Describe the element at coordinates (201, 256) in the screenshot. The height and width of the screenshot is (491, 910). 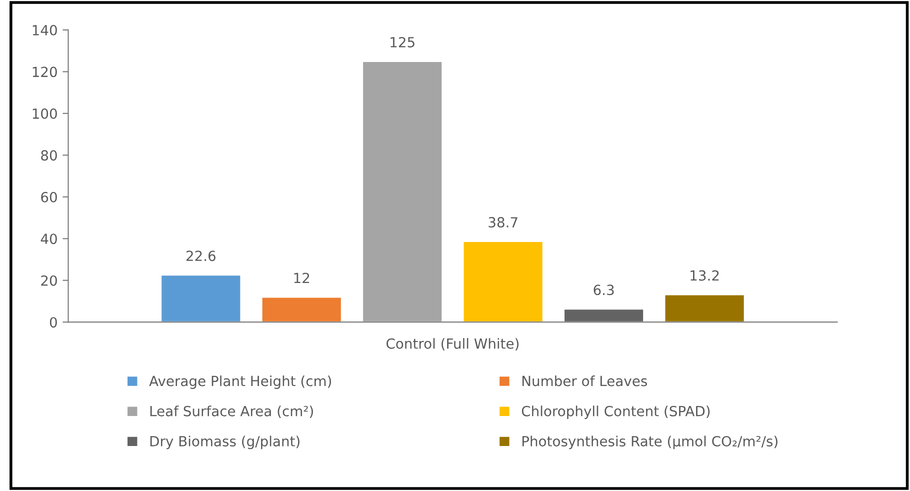
I see `data-label: 22.6` at that location.